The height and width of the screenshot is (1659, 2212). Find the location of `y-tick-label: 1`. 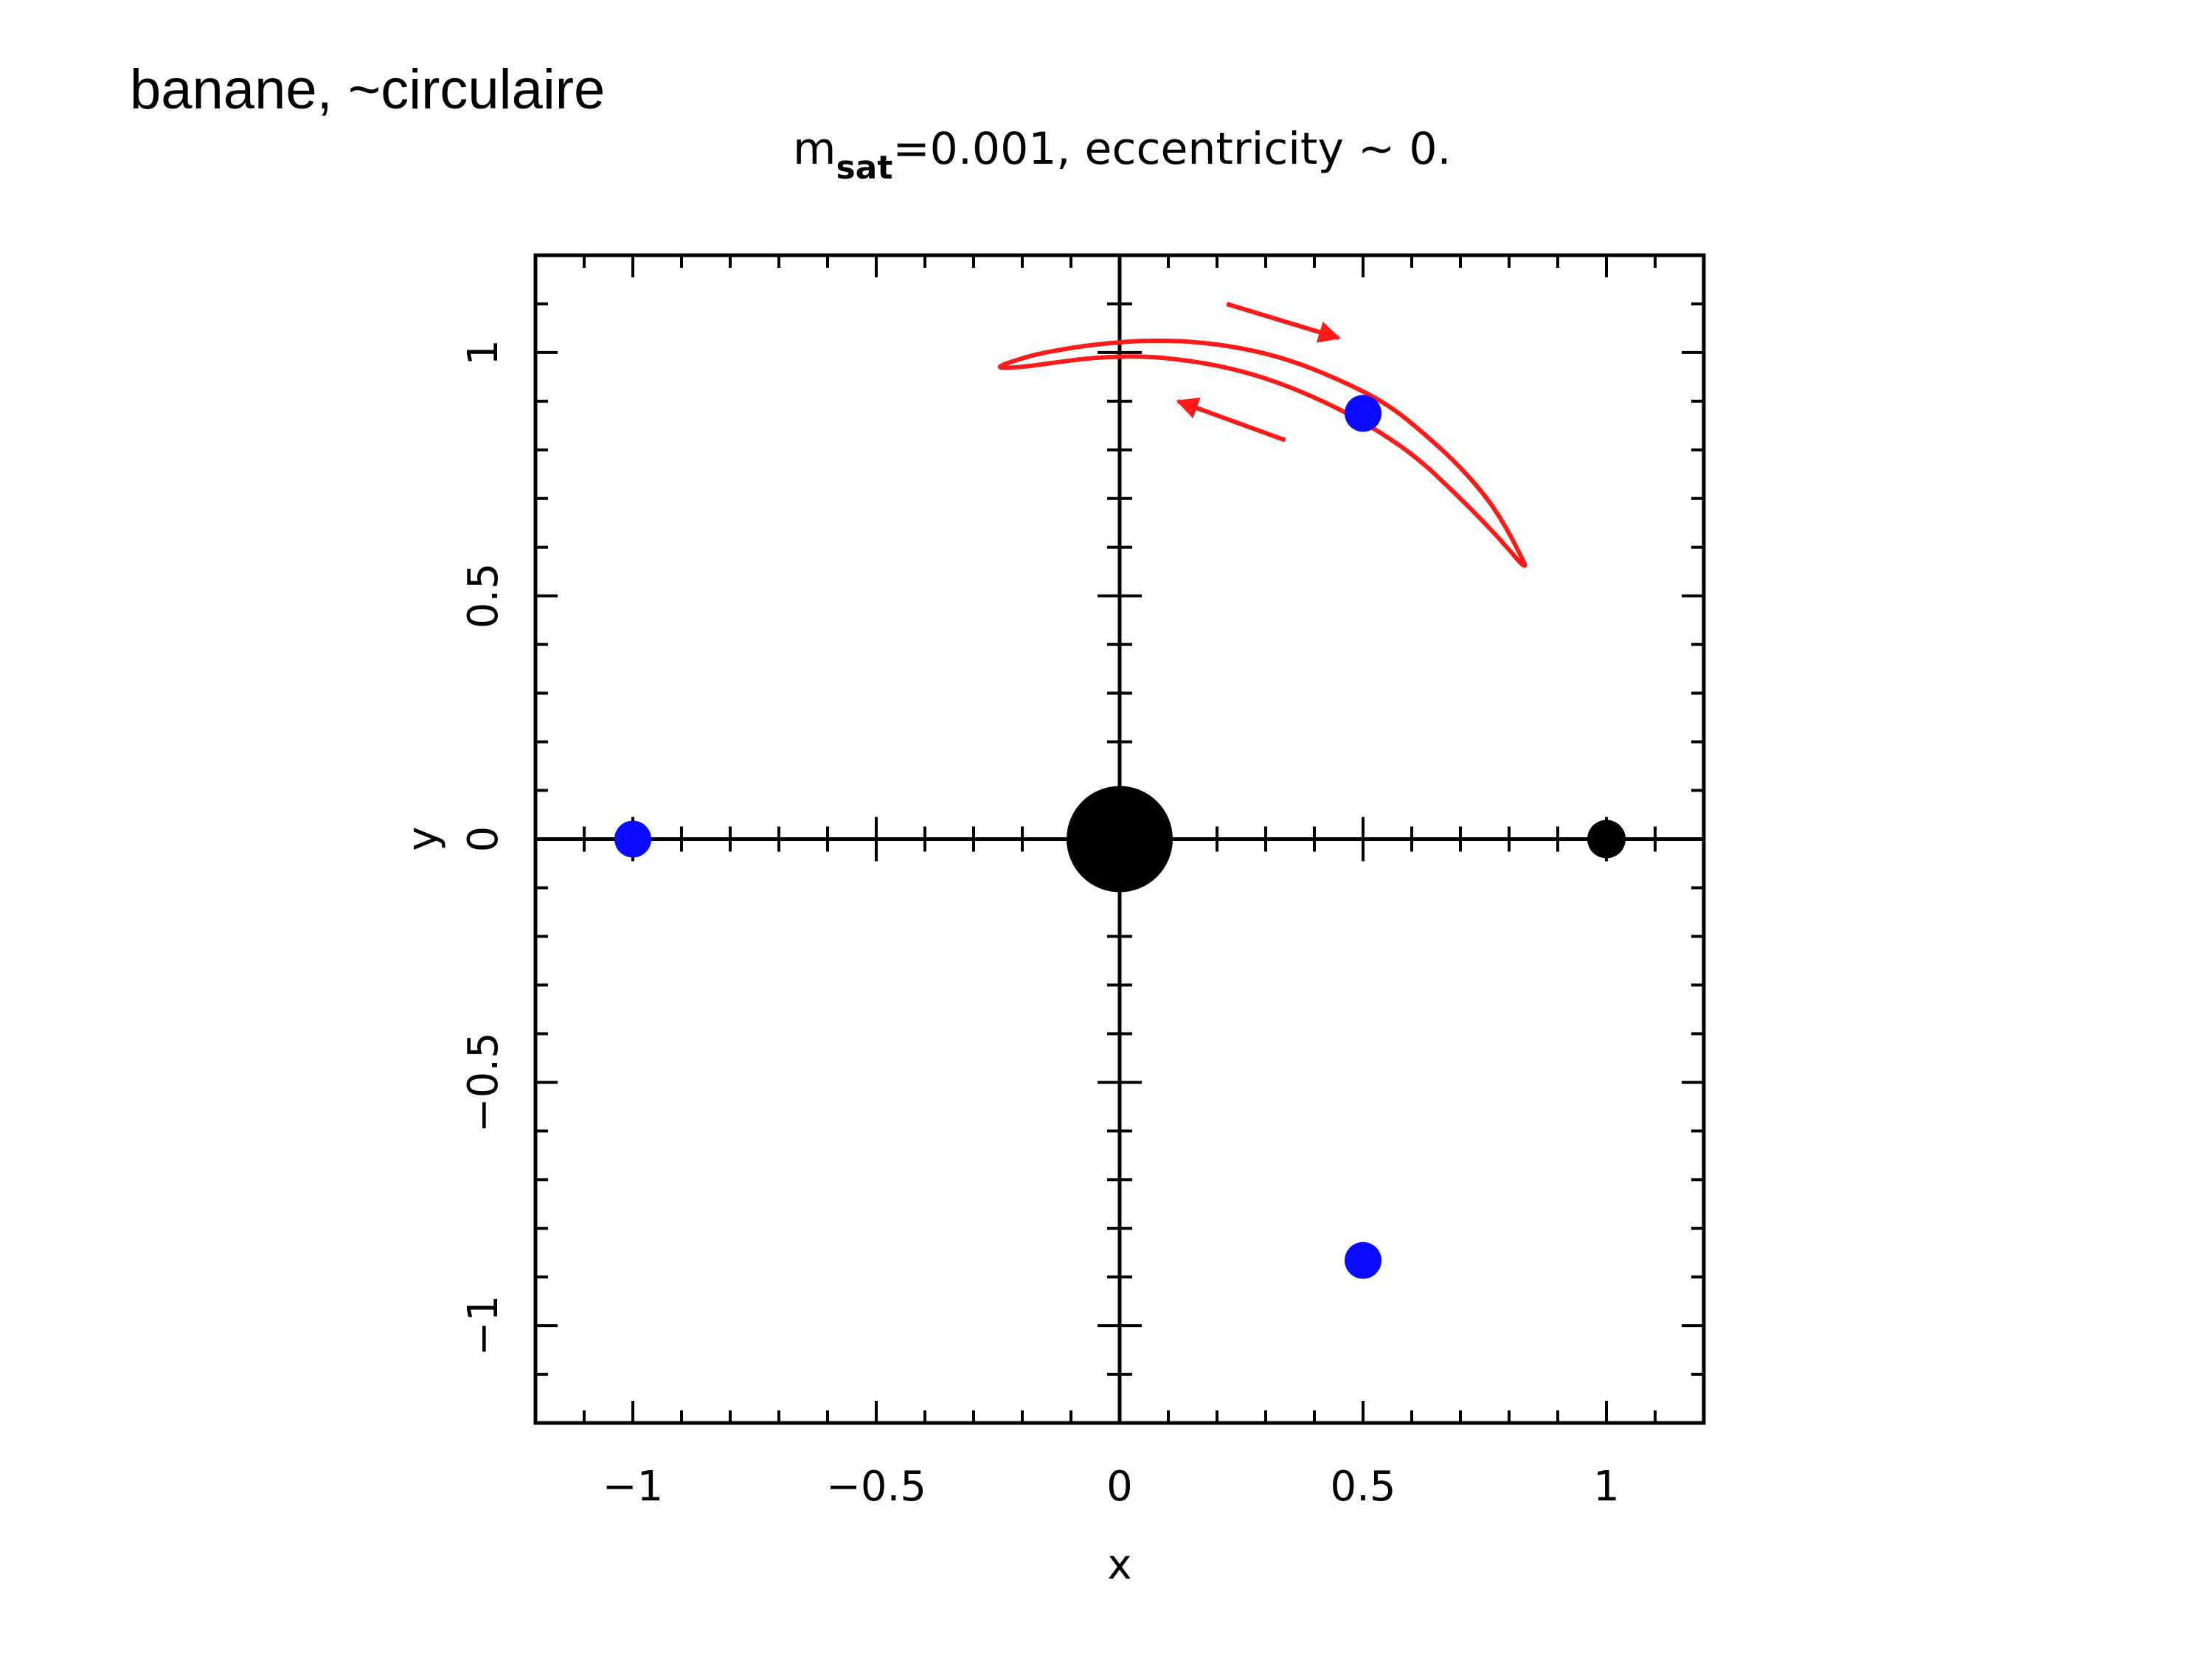

y-tick-label: 1 is located at coordinates (484, 352).